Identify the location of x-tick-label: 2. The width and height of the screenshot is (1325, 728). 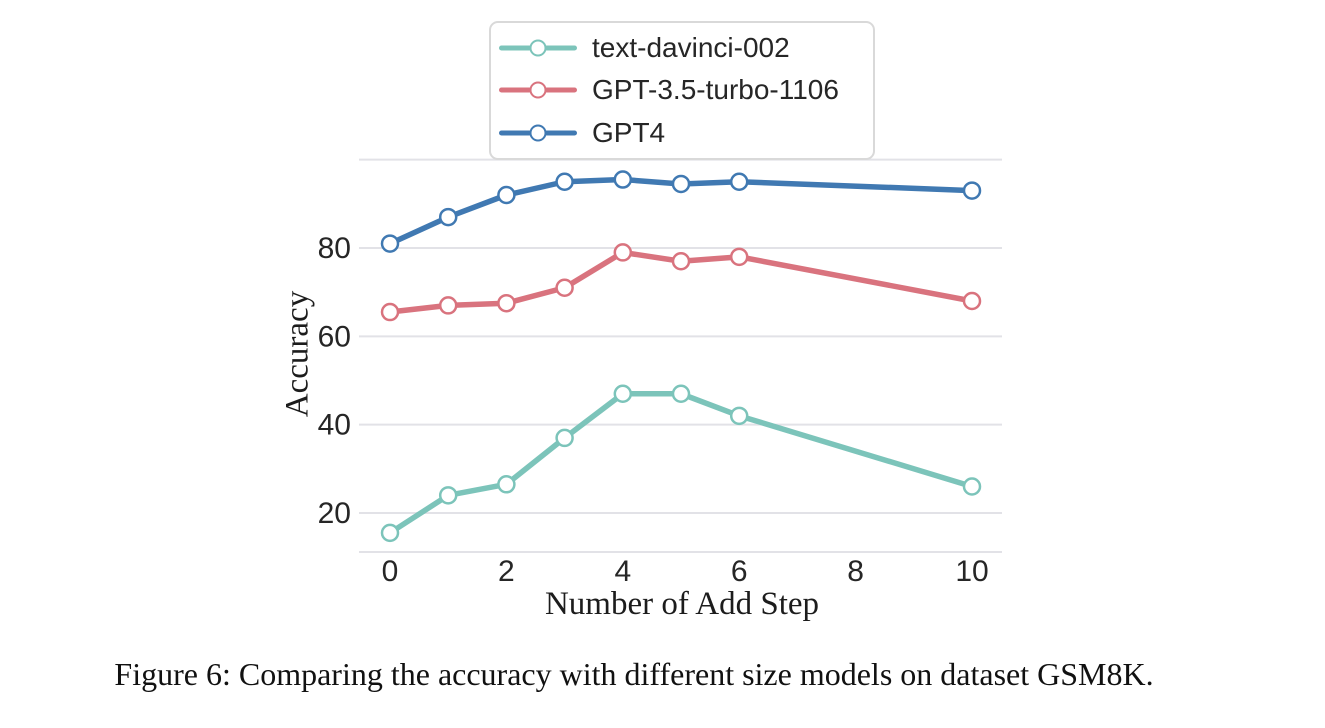
(506, 571).